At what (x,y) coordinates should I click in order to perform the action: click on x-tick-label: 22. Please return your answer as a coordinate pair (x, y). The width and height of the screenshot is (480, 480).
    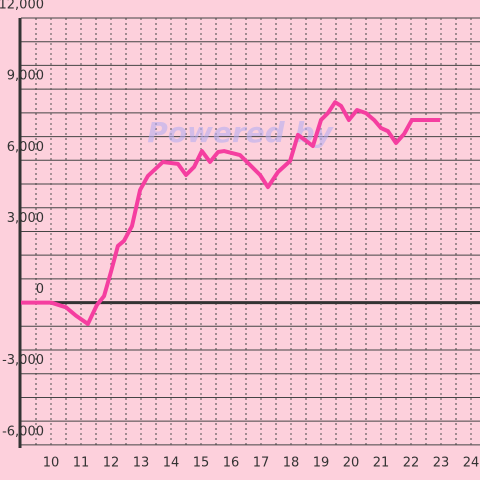
    Looking at the image, I should click on (411, 463).